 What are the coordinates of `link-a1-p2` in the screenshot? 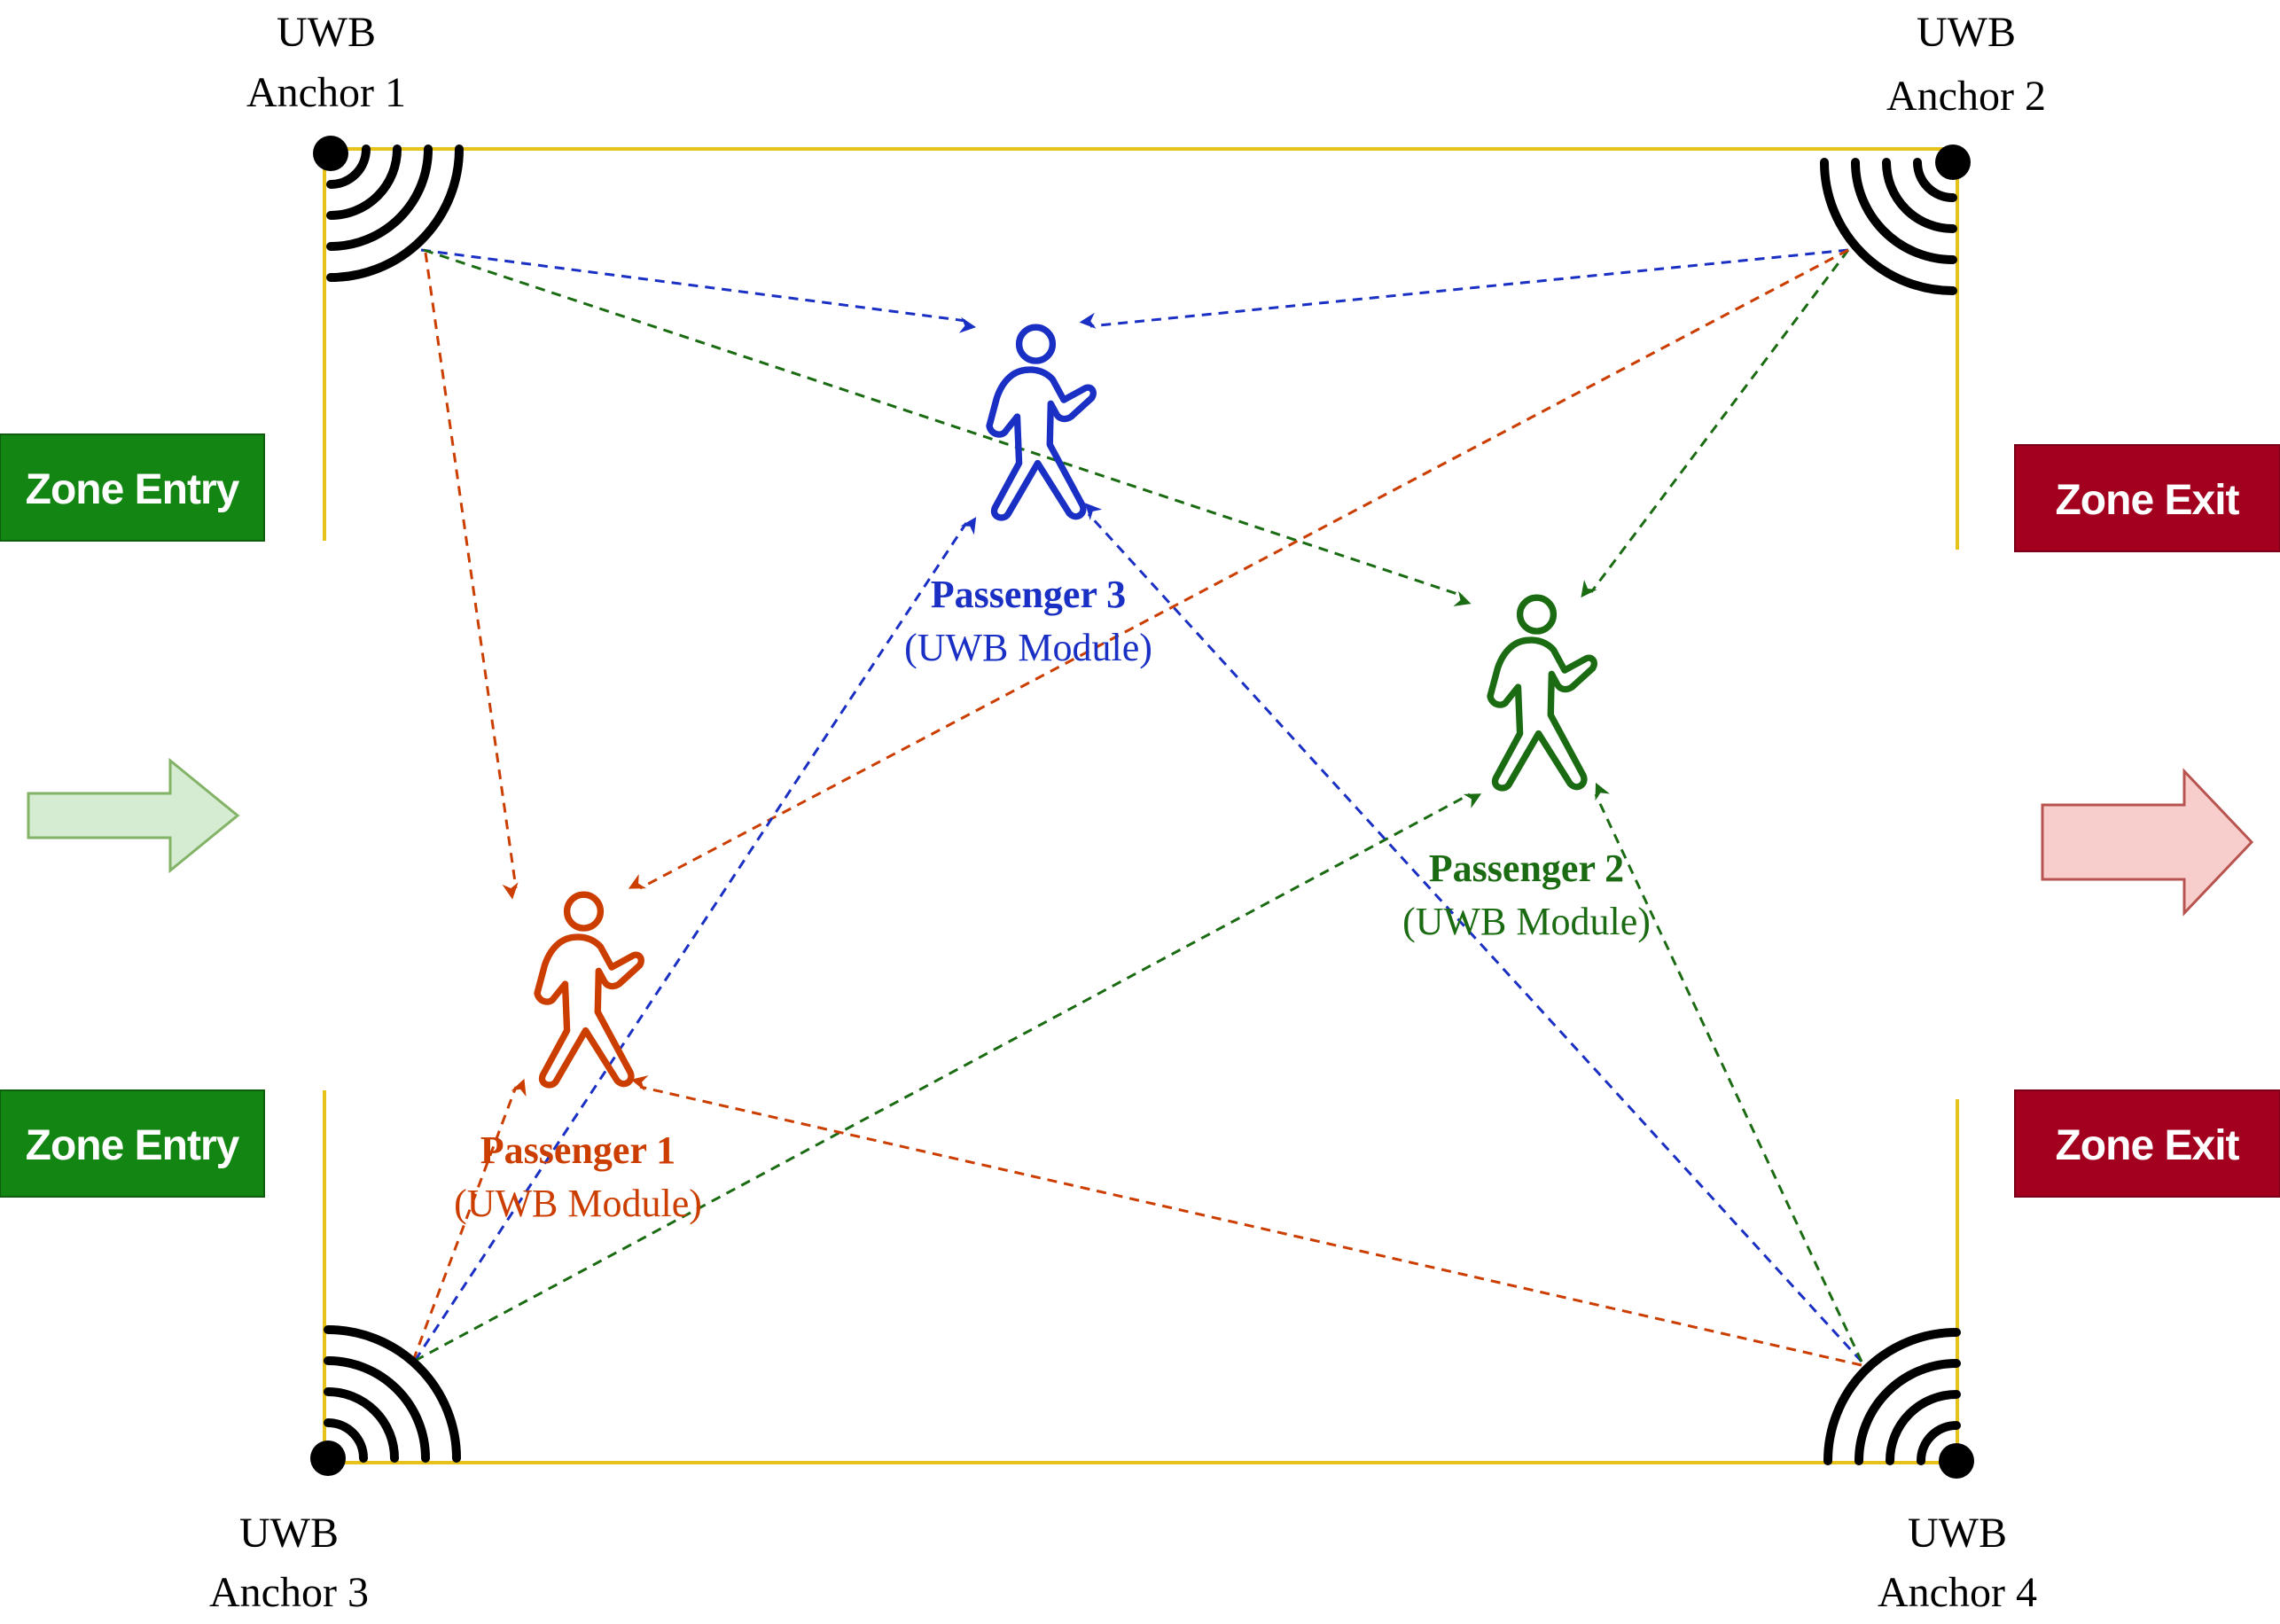 It's located at (947, 427).